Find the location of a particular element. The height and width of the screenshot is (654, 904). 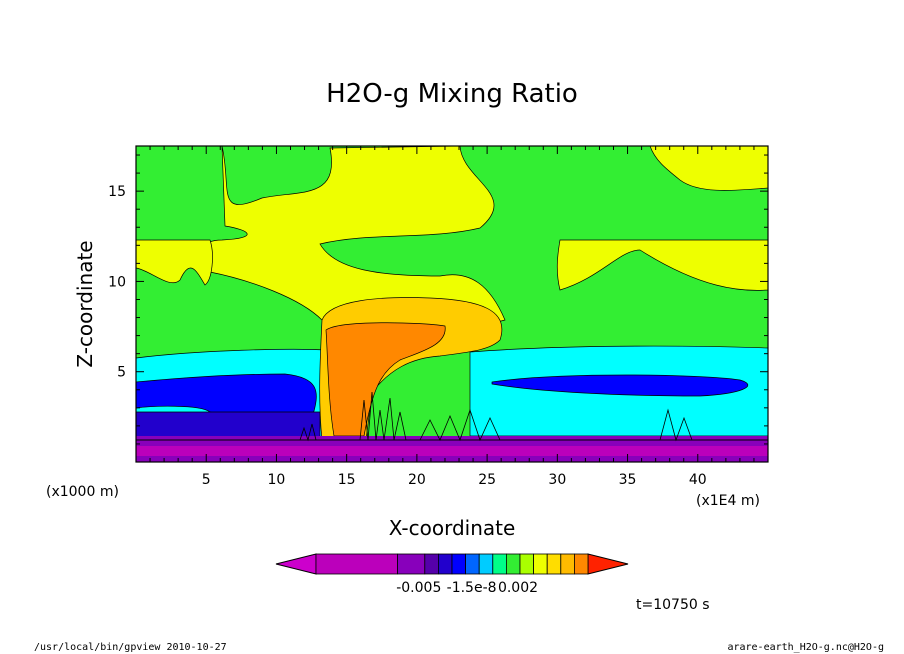

colorbar is located at coordinates (452, 564).